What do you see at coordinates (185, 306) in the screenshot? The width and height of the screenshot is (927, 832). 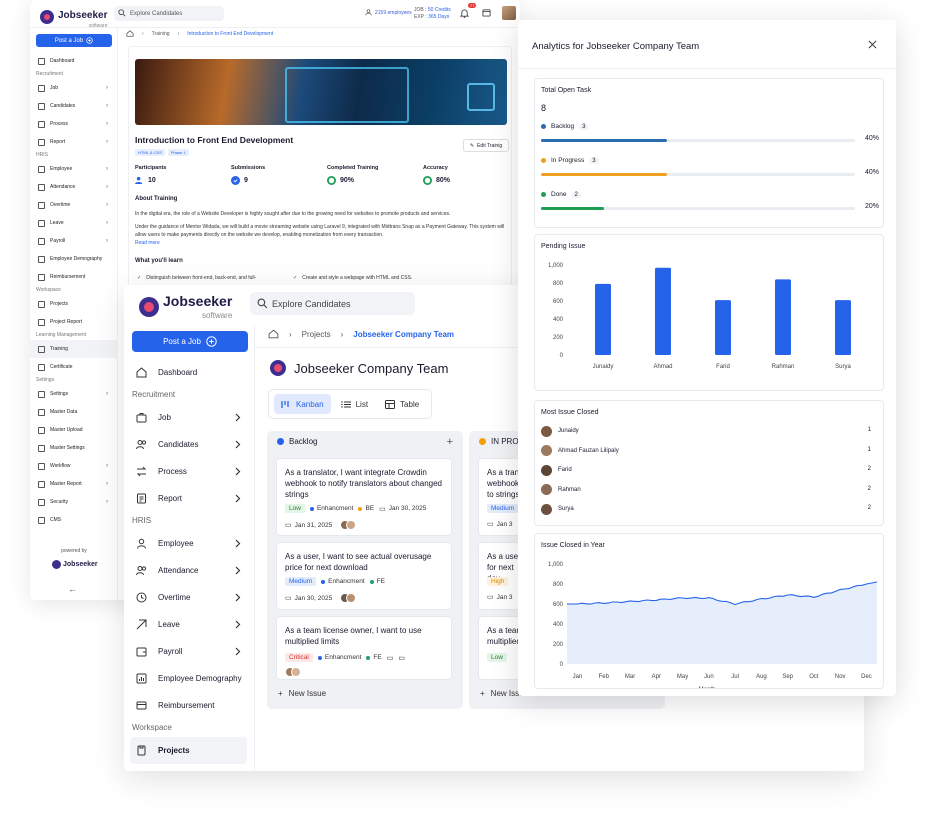 I see `main-logo: Jobseeker software` at bounding box center [185, 306].